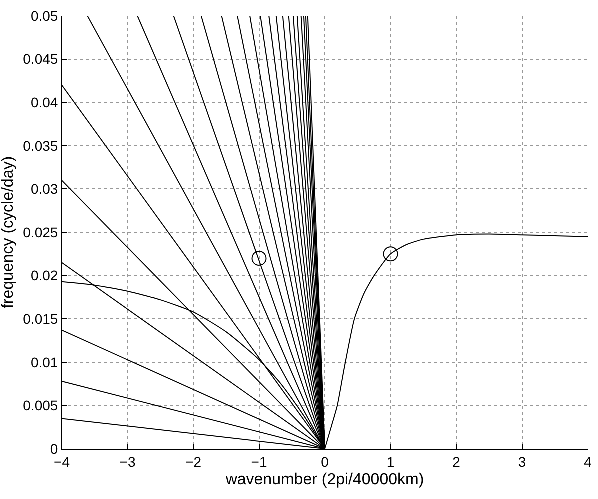  I want to click on y-tick-label: 0.03, so click(44, 189).